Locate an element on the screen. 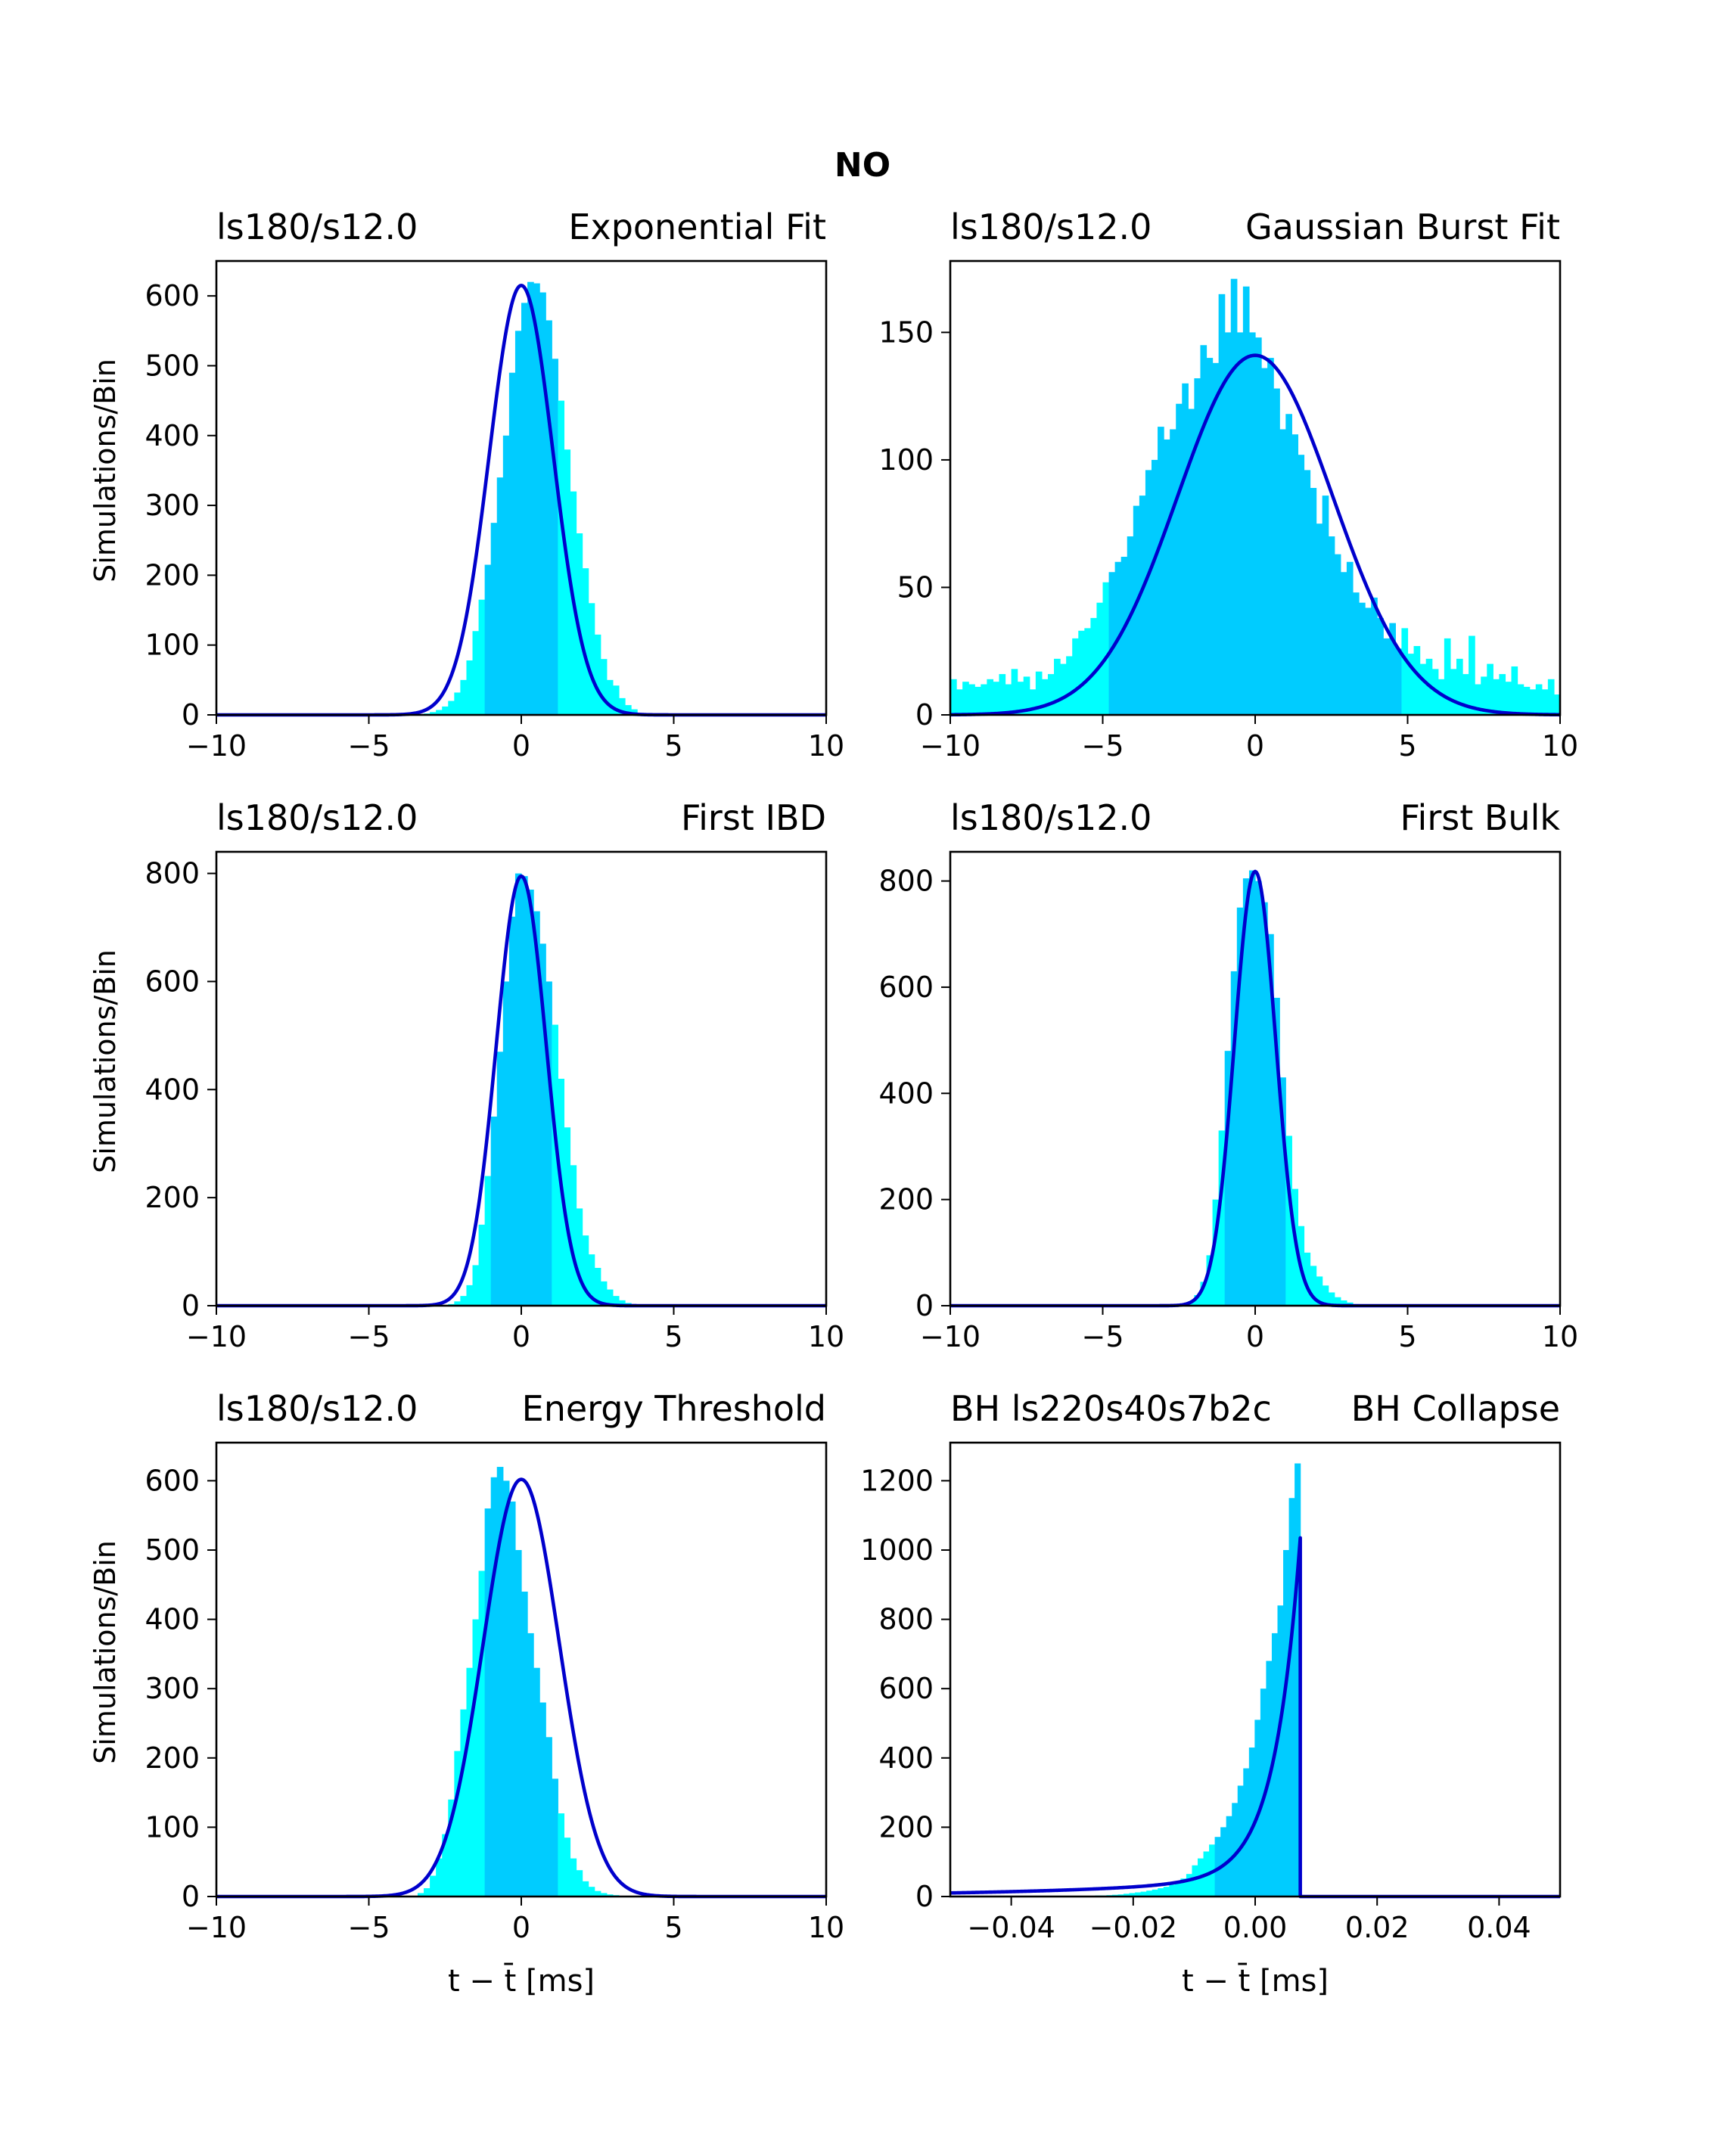  x-tick-label: −10 is located at coordinates (950, 1336).